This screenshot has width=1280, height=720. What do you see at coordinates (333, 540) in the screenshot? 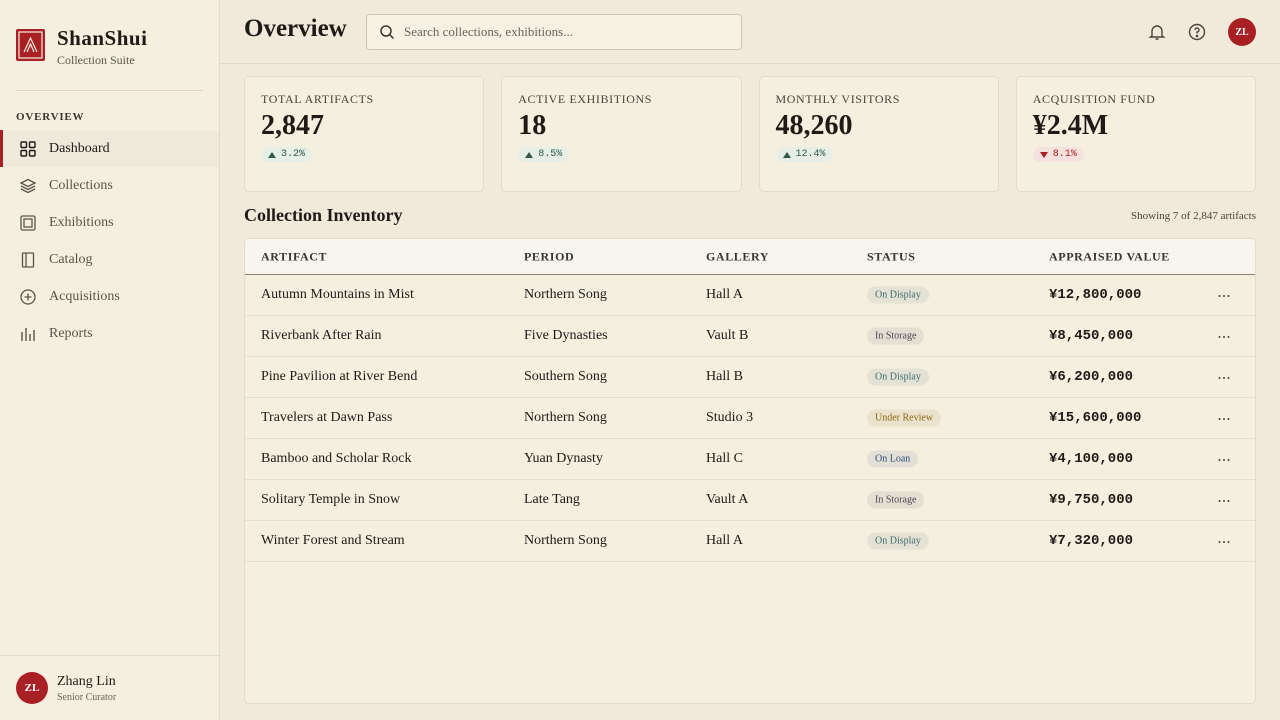
I see `cell-artifact: Winter Forest and Stream` at bounding box center [333, 540].